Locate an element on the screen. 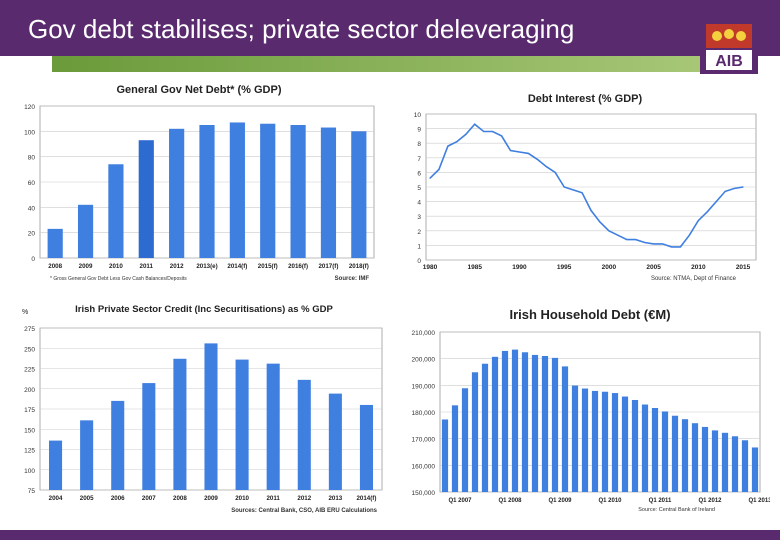 This screenshot has height=540, width=780. y-tick-label: 6 is located at coordinates (419, 173).